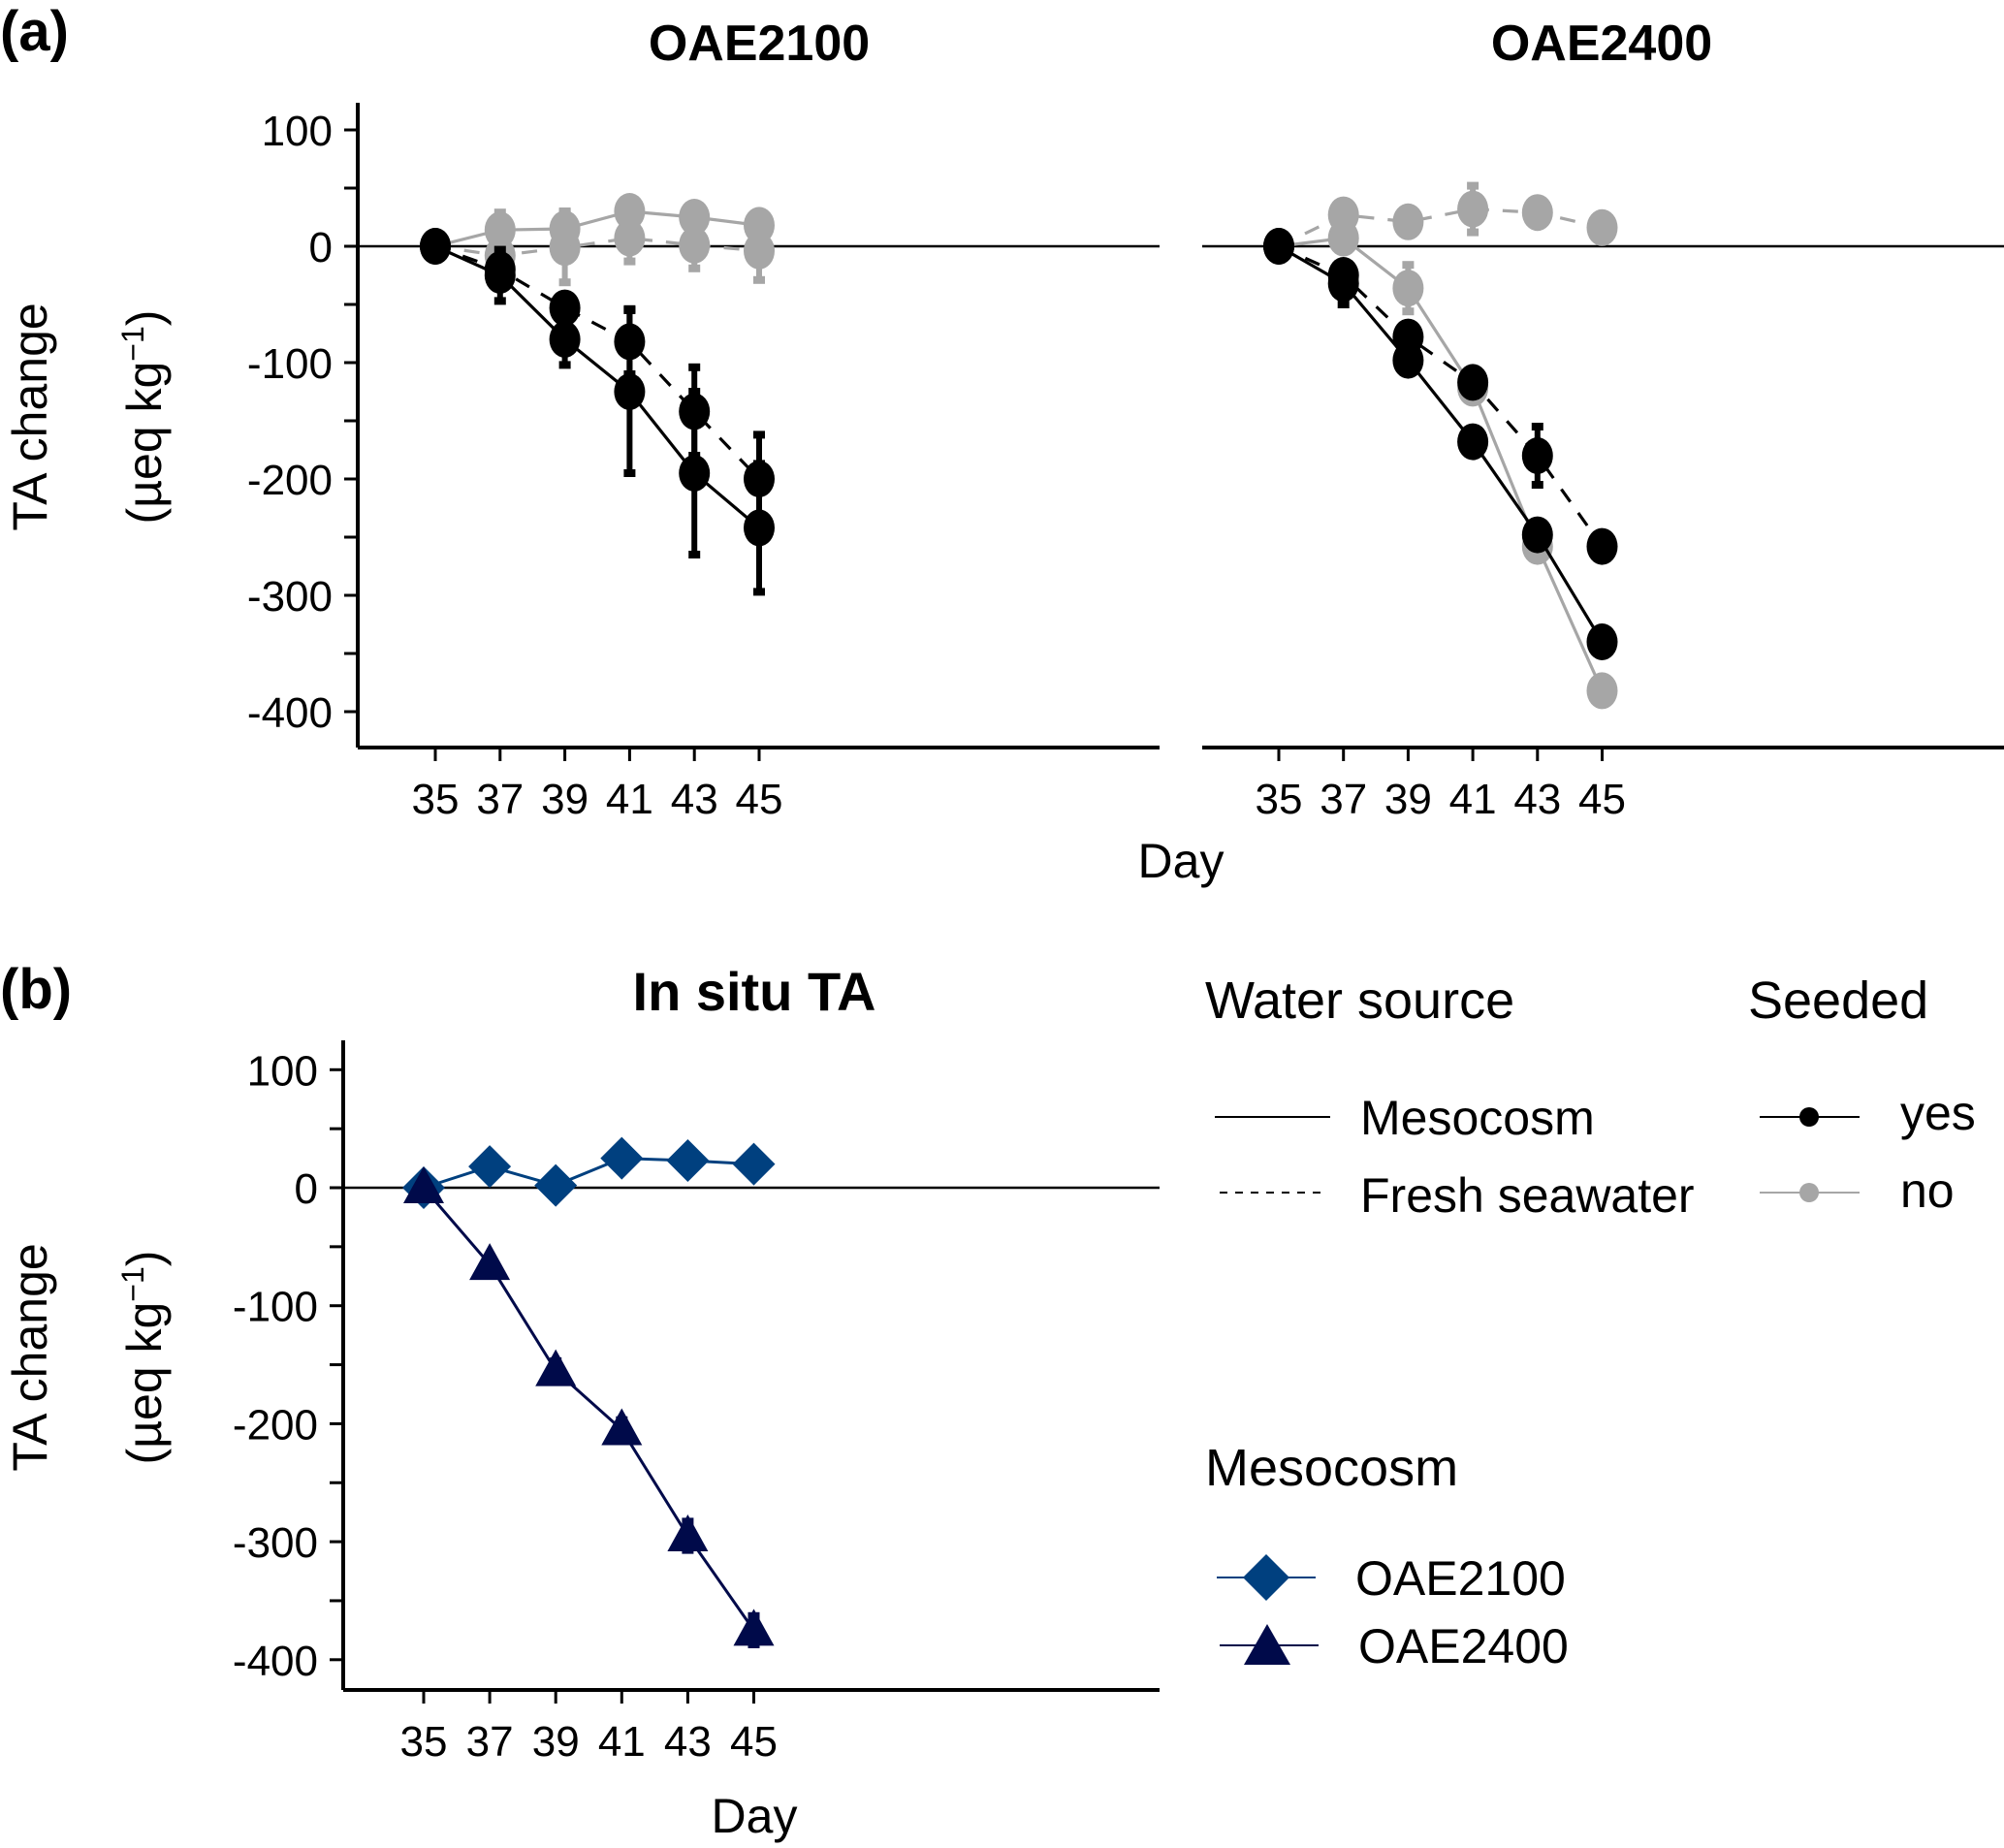 The width and height of the screenshot is (2004, 1848). Describe the element at coordinates (88, 416) in the screenshot. I see `y-axis-title-a: TA change (µeq kg−1)` at that location.